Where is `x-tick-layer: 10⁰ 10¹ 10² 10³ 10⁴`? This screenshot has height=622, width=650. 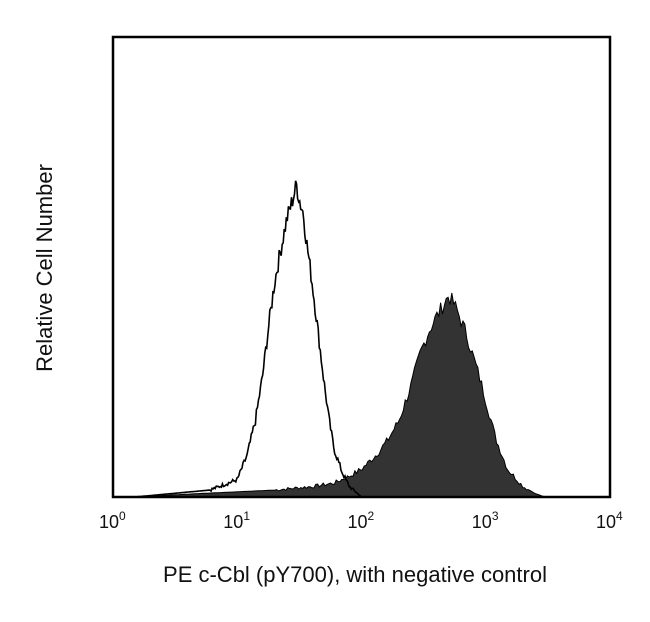
x-tick-layer: 10⁰ 10¹ 10² 10³ 10⁴ is located at coordinates (361, 520).